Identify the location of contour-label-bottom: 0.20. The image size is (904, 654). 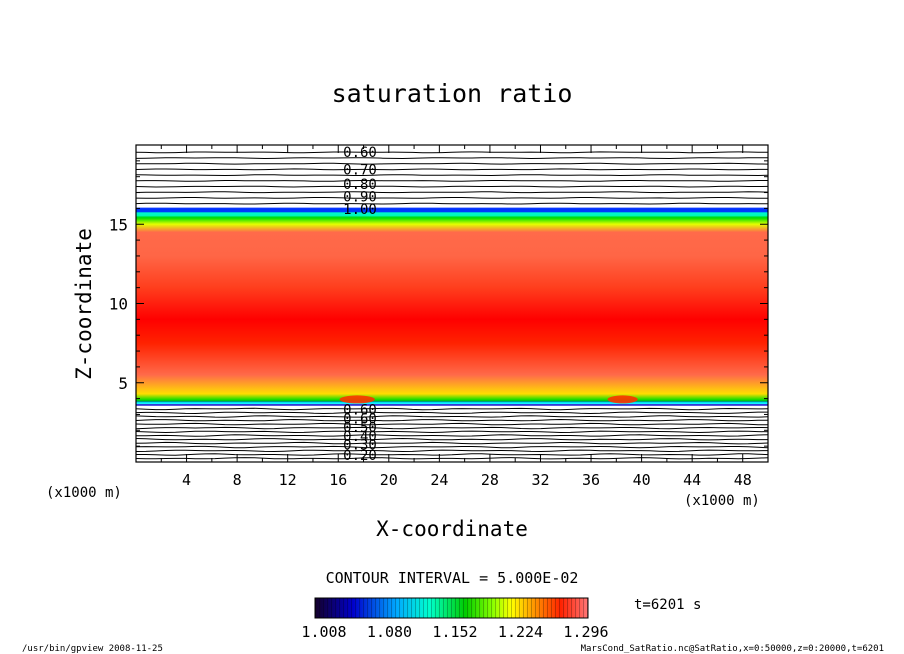
(360, 456).